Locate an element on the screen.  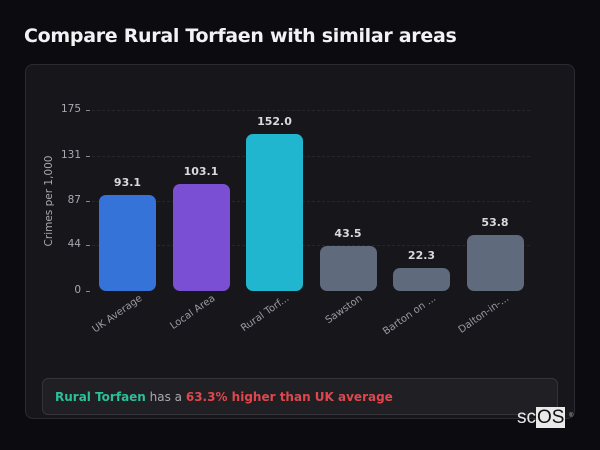
y-tick-label: 44 is located at coordinates (74, 244).